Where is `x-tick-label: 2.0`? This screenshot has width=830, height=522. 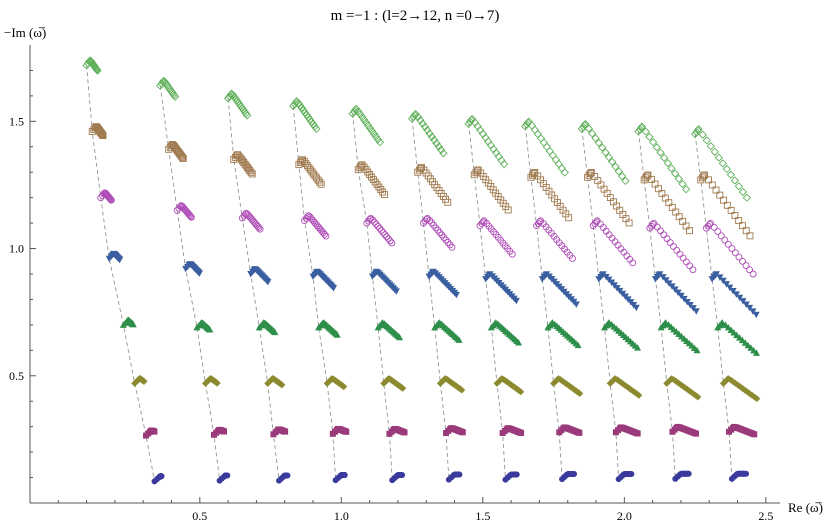 x-tick-label: 2.0 is located at coordinates (624, 515).